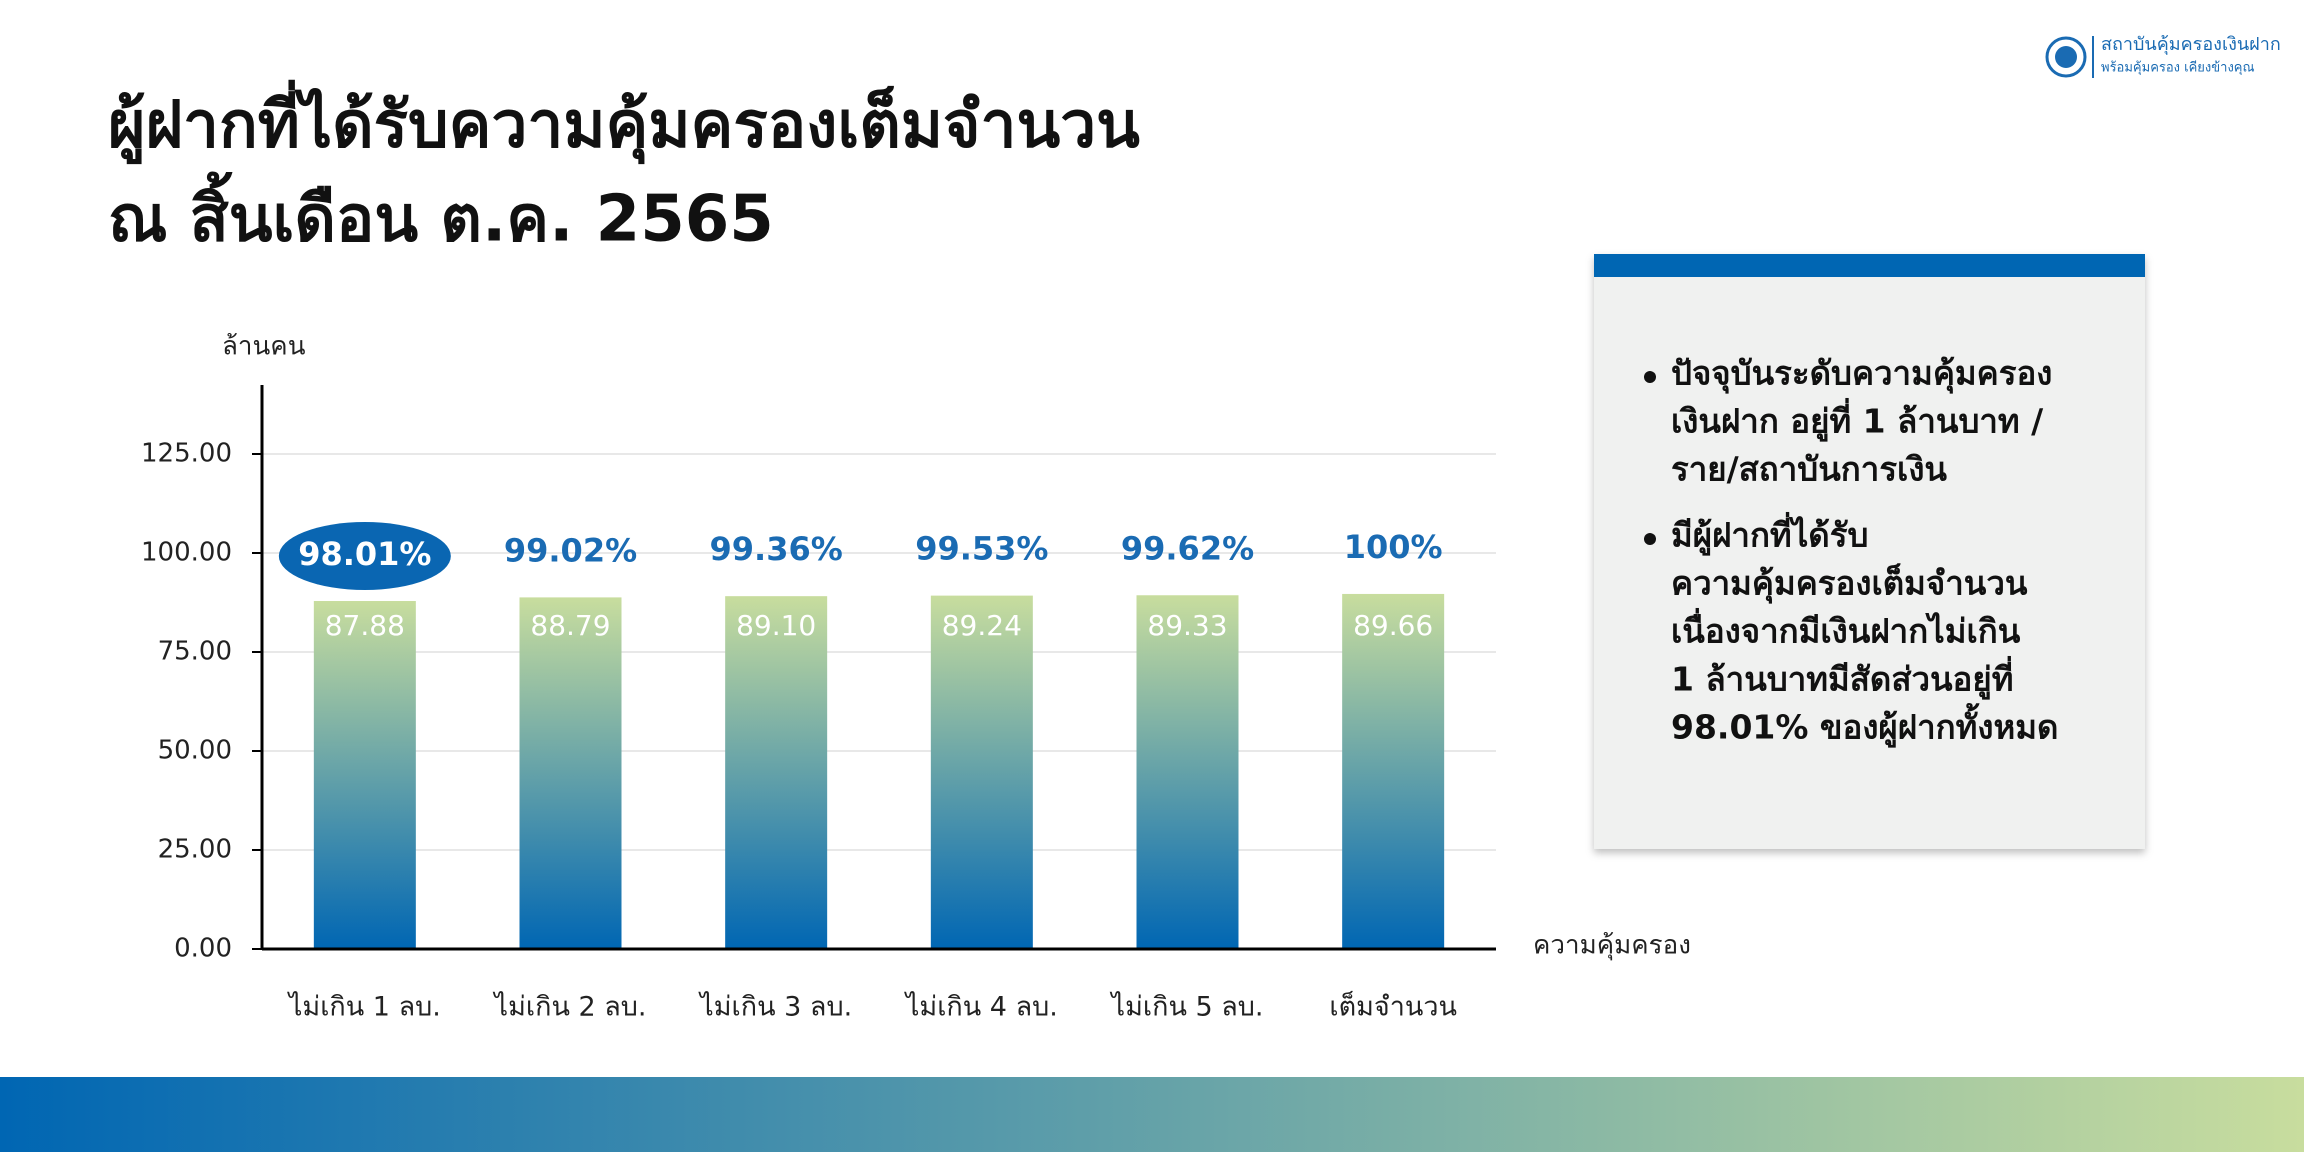 The image size is (2304, 1156). I want to click on bullet-text: 1 ล้านบาทมีสัดส่วนอยู่ที่, so click(1842, 678).